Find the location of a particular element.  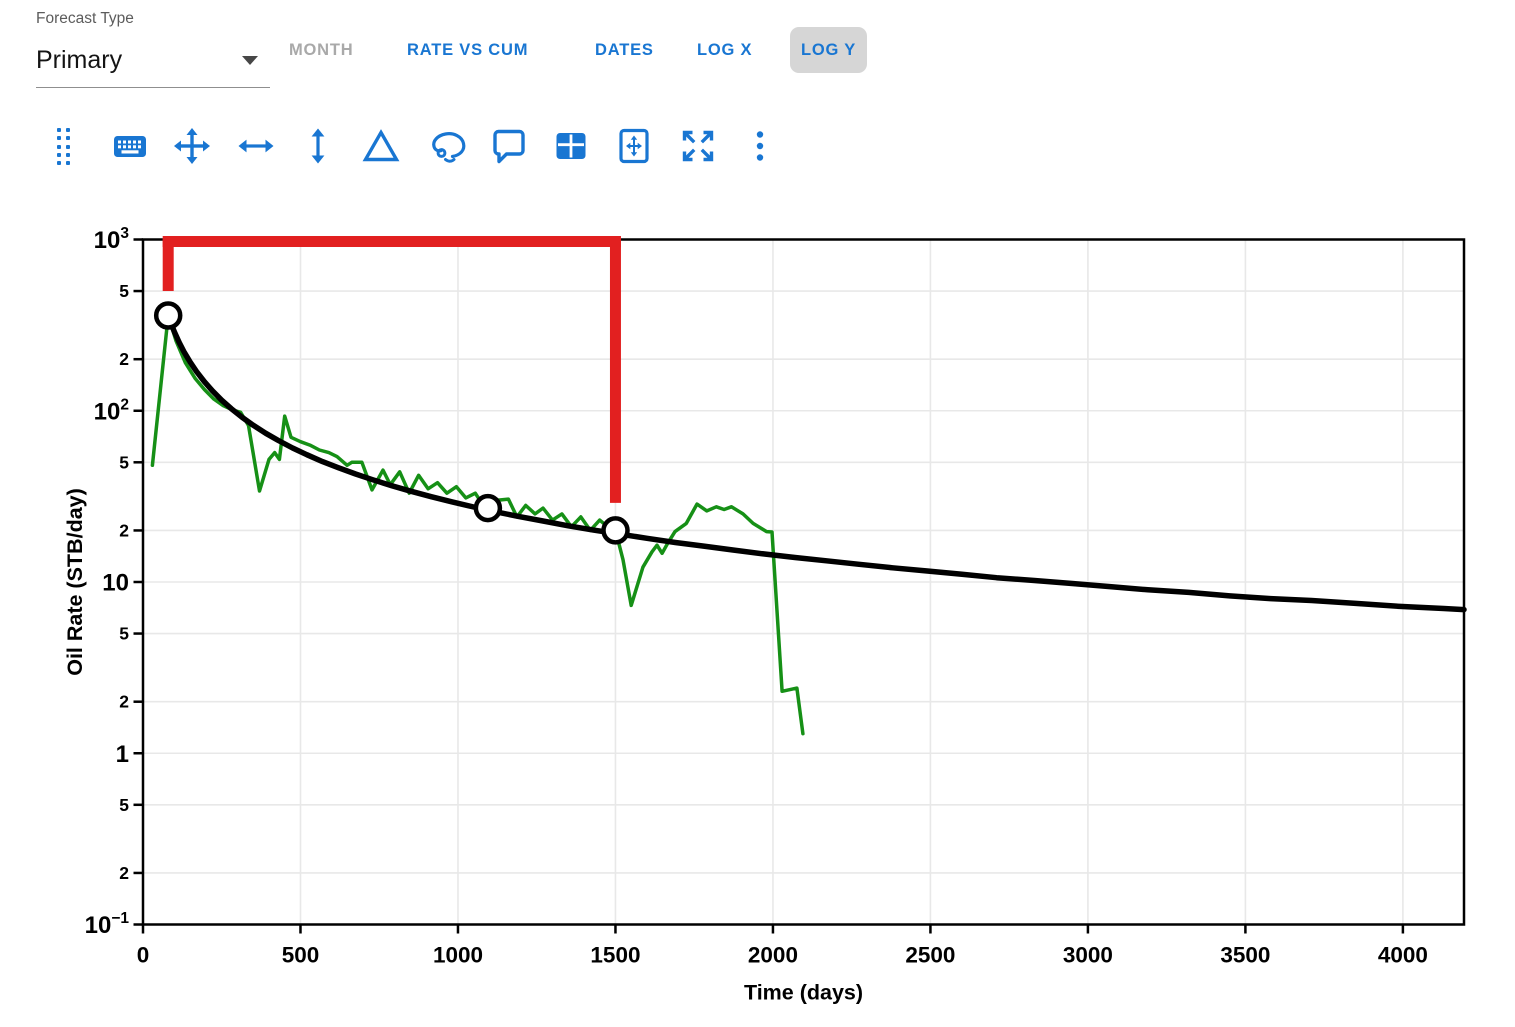

chevron-down-icon is located at coordinates (250, 60).